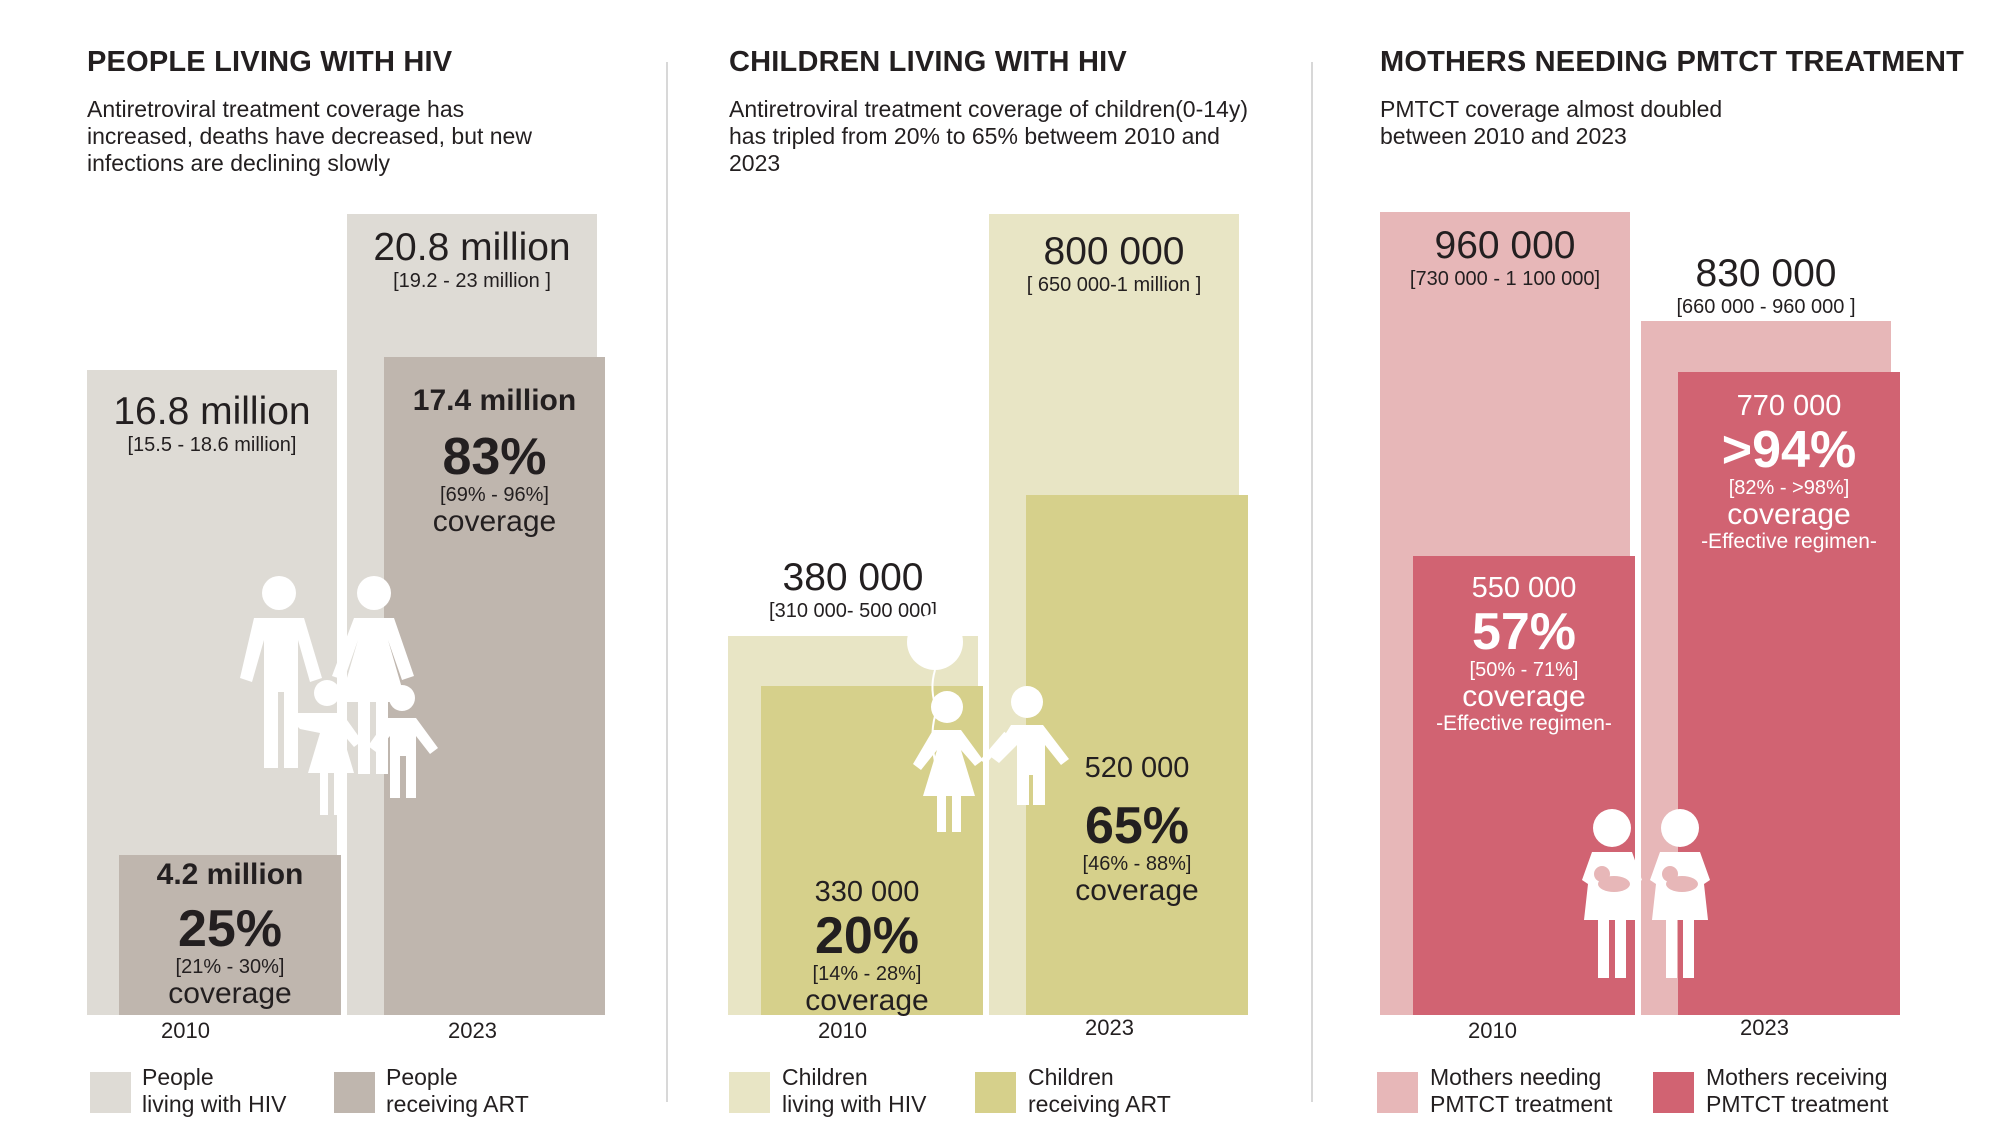 The width and height of the screenshot is (2000, 1145). What do you see at coordinates (1137, 826) in the screenshot?
I see `percent-label: 65%` at bounding box center [1137, 826].